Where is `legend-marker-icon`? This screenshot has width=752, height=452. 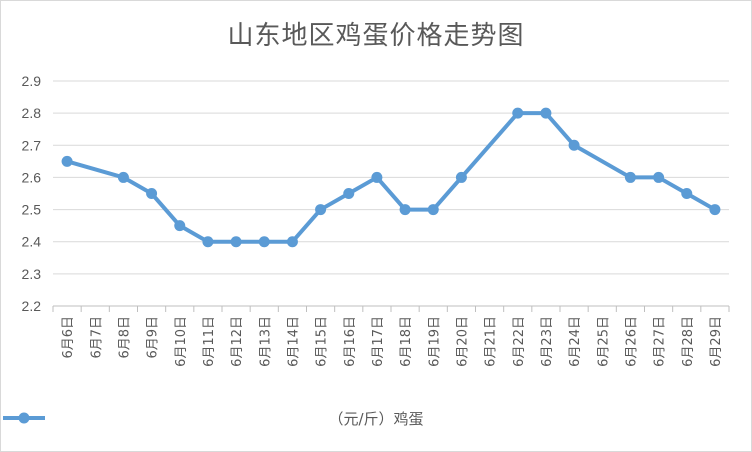 legend-marker-icon is located at coordinates (24, 418).